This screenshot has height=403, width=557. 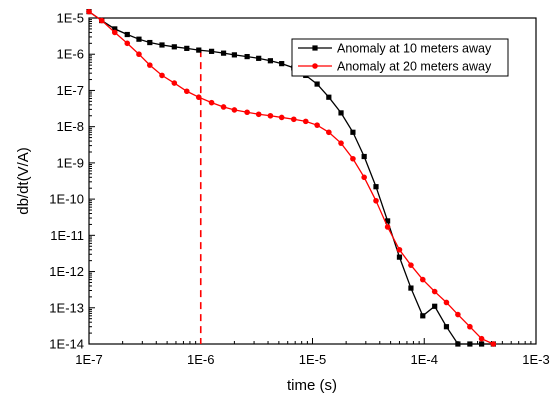 What do you see at coordinates (66, 307) in the screenshot?
I see `y-tick-label: 1E-13` at bounding box center [66, 307].